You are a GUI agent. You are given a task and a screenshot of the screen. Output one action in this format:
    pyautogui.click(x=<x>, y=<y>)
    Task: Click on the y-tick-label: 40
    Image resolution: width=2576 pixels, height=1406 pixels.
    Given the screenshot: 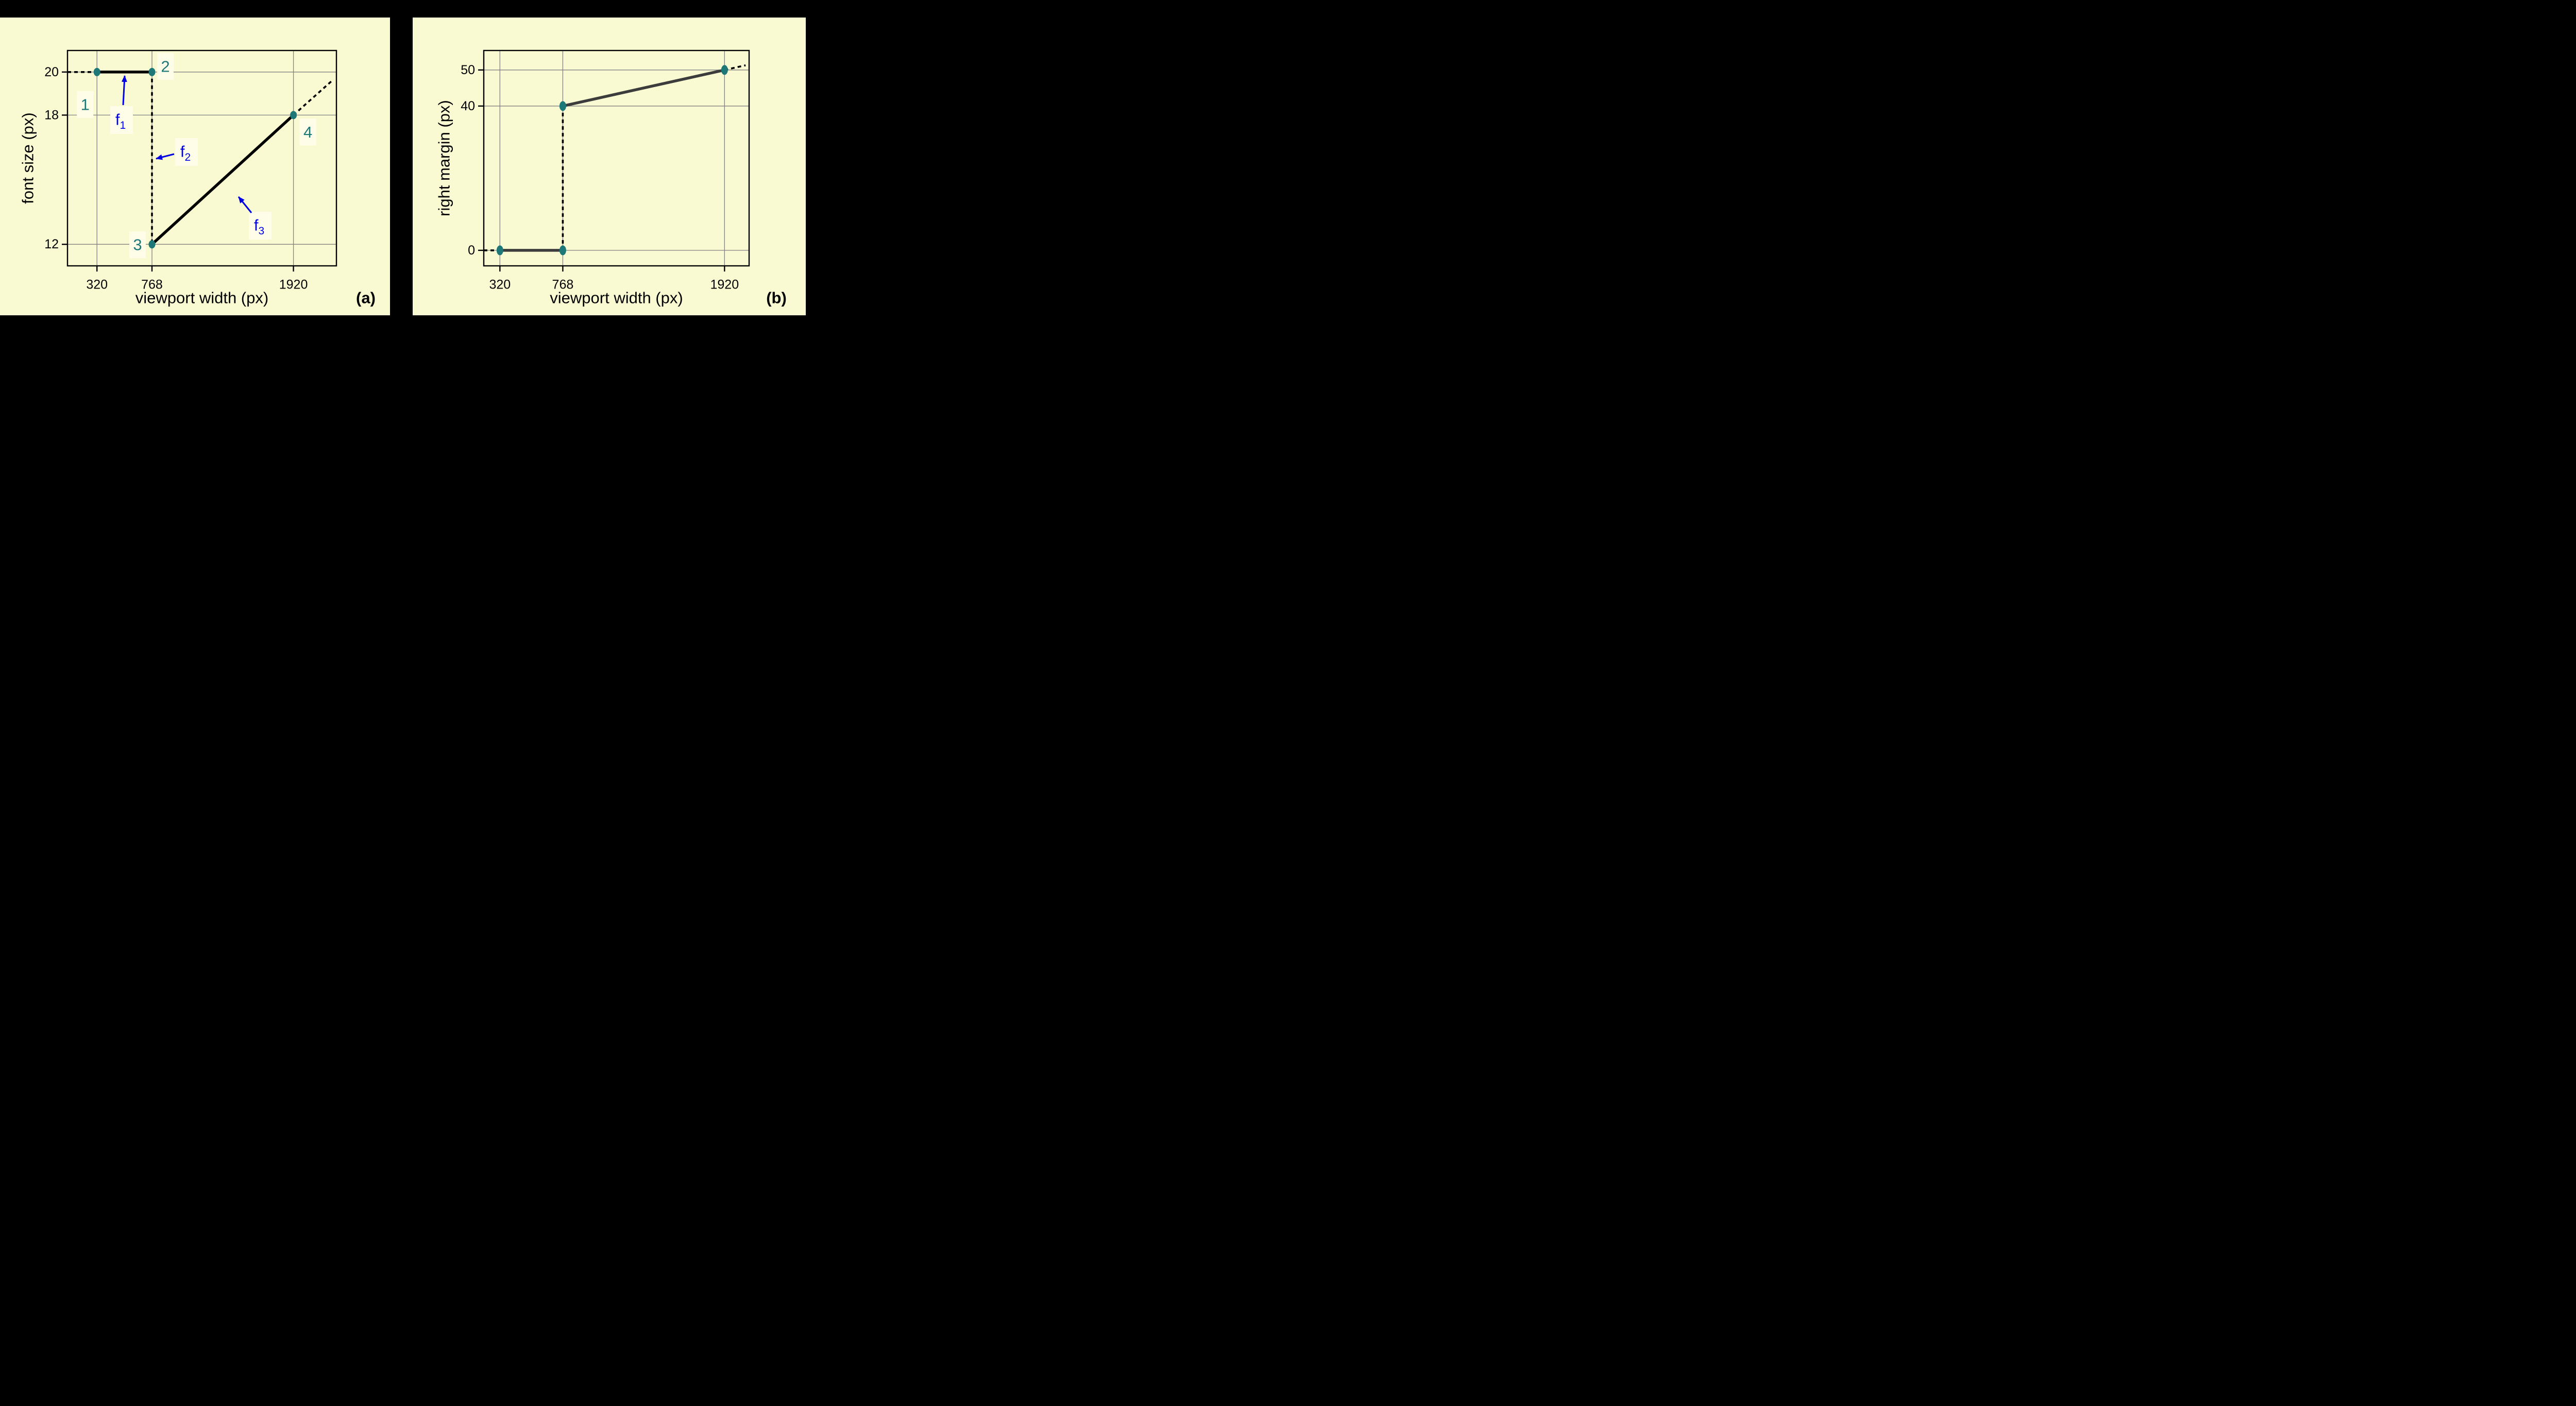 What is the action you would take?
    pyautogui.click(x=468, y=106)
    